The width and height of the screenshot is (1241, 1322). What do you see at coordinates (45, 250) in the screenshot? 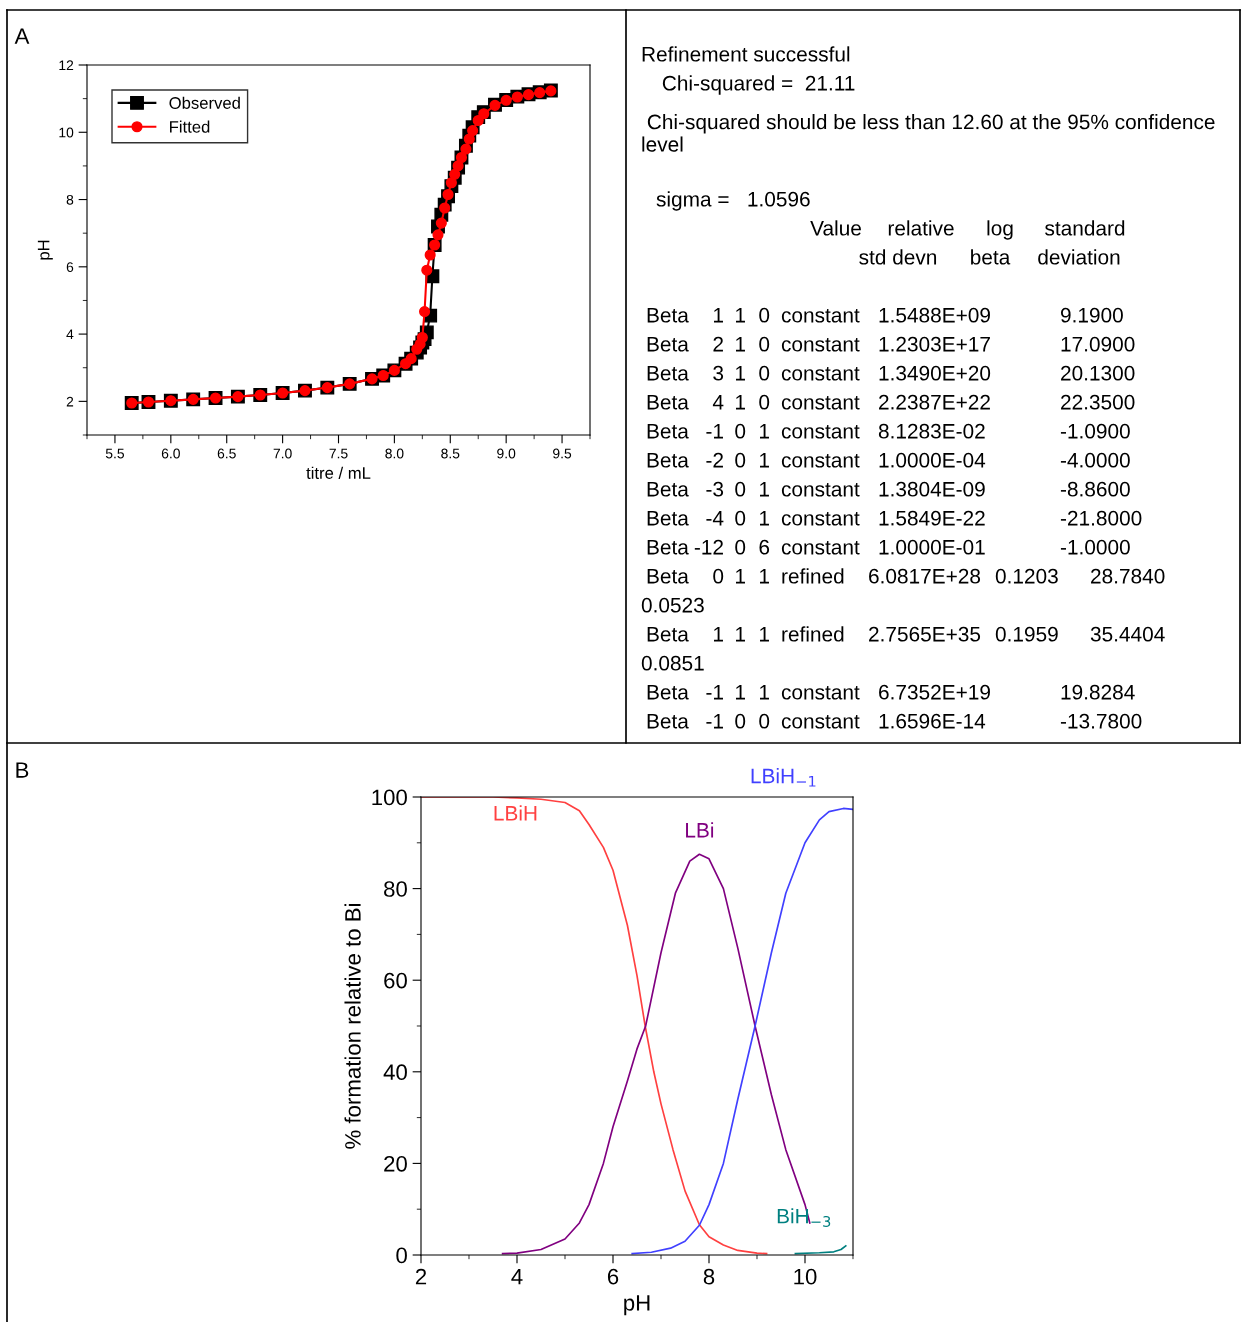
I see `y-axis-title: pH` at bounding box center [45, 250].